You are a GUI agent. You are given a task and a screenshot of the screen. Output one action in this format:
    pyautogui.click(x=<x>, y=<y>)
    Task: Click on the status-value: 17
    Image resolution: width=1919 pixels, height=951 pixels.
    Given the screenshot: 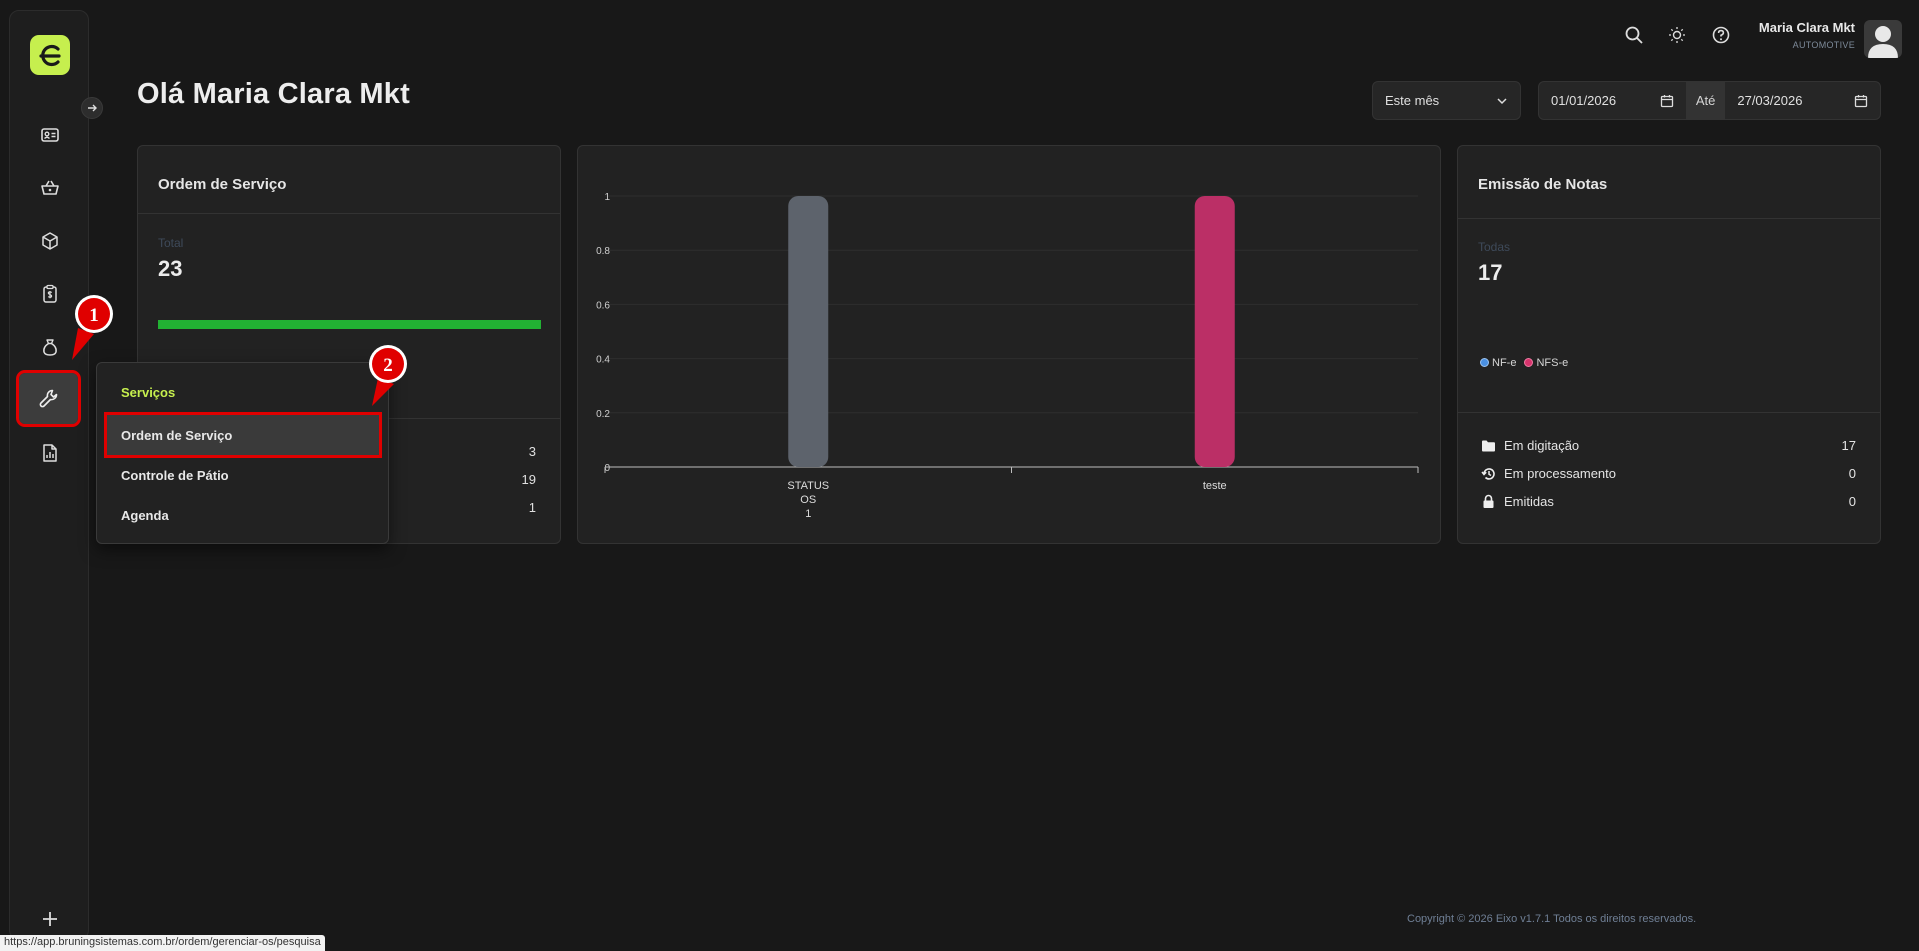 What is the action you would take?
    pyautogui.click(x=1848, y=445)
    